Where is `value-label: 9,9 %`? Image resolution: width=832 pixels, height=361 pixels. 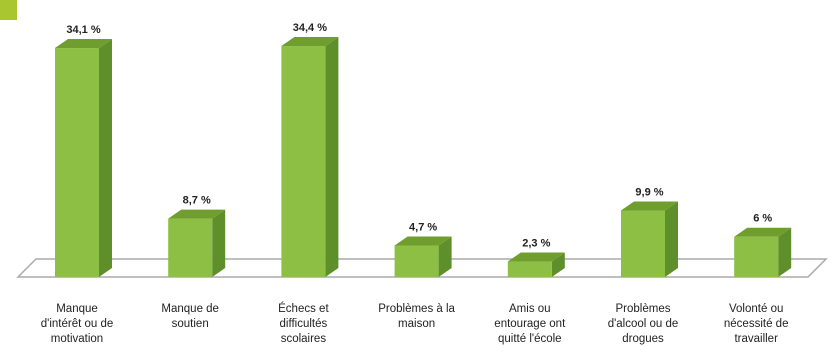
value-label: 9,9 % is located at coordinates (649, 193).